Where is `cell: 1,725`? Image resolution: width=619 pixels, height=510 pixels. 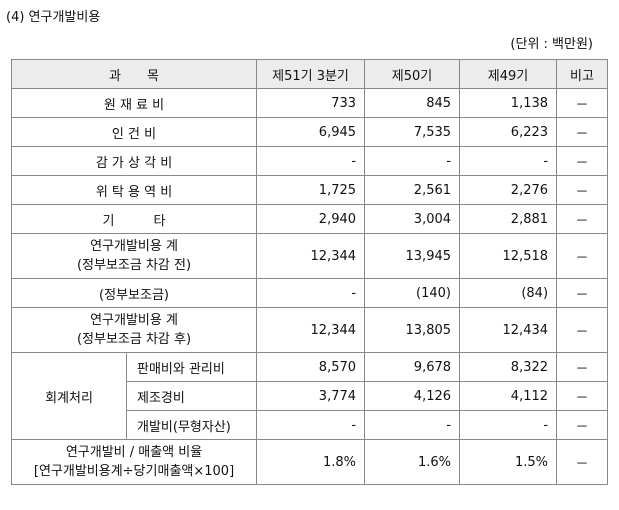
cell: 1,725 is located at coordinates (311, 190).